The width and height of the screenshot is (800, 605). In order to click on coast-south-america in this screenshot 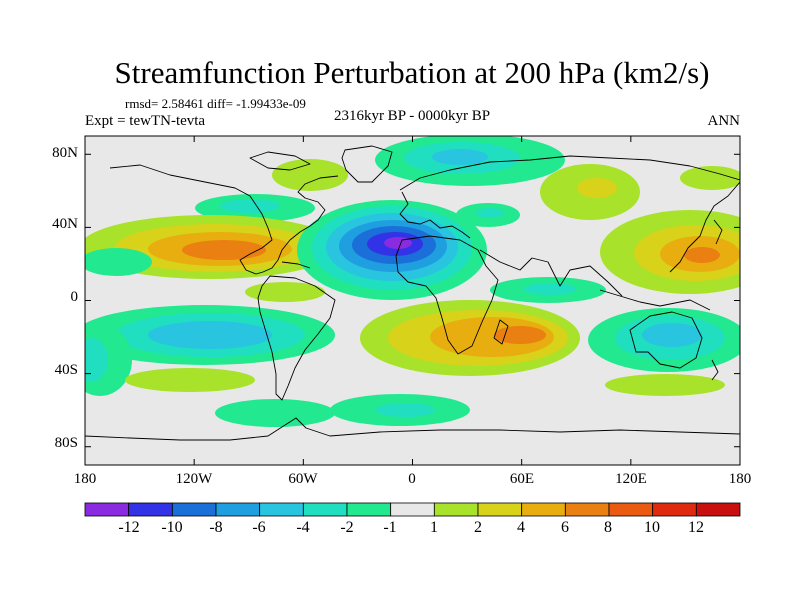, I will do `click(296, 338)`.